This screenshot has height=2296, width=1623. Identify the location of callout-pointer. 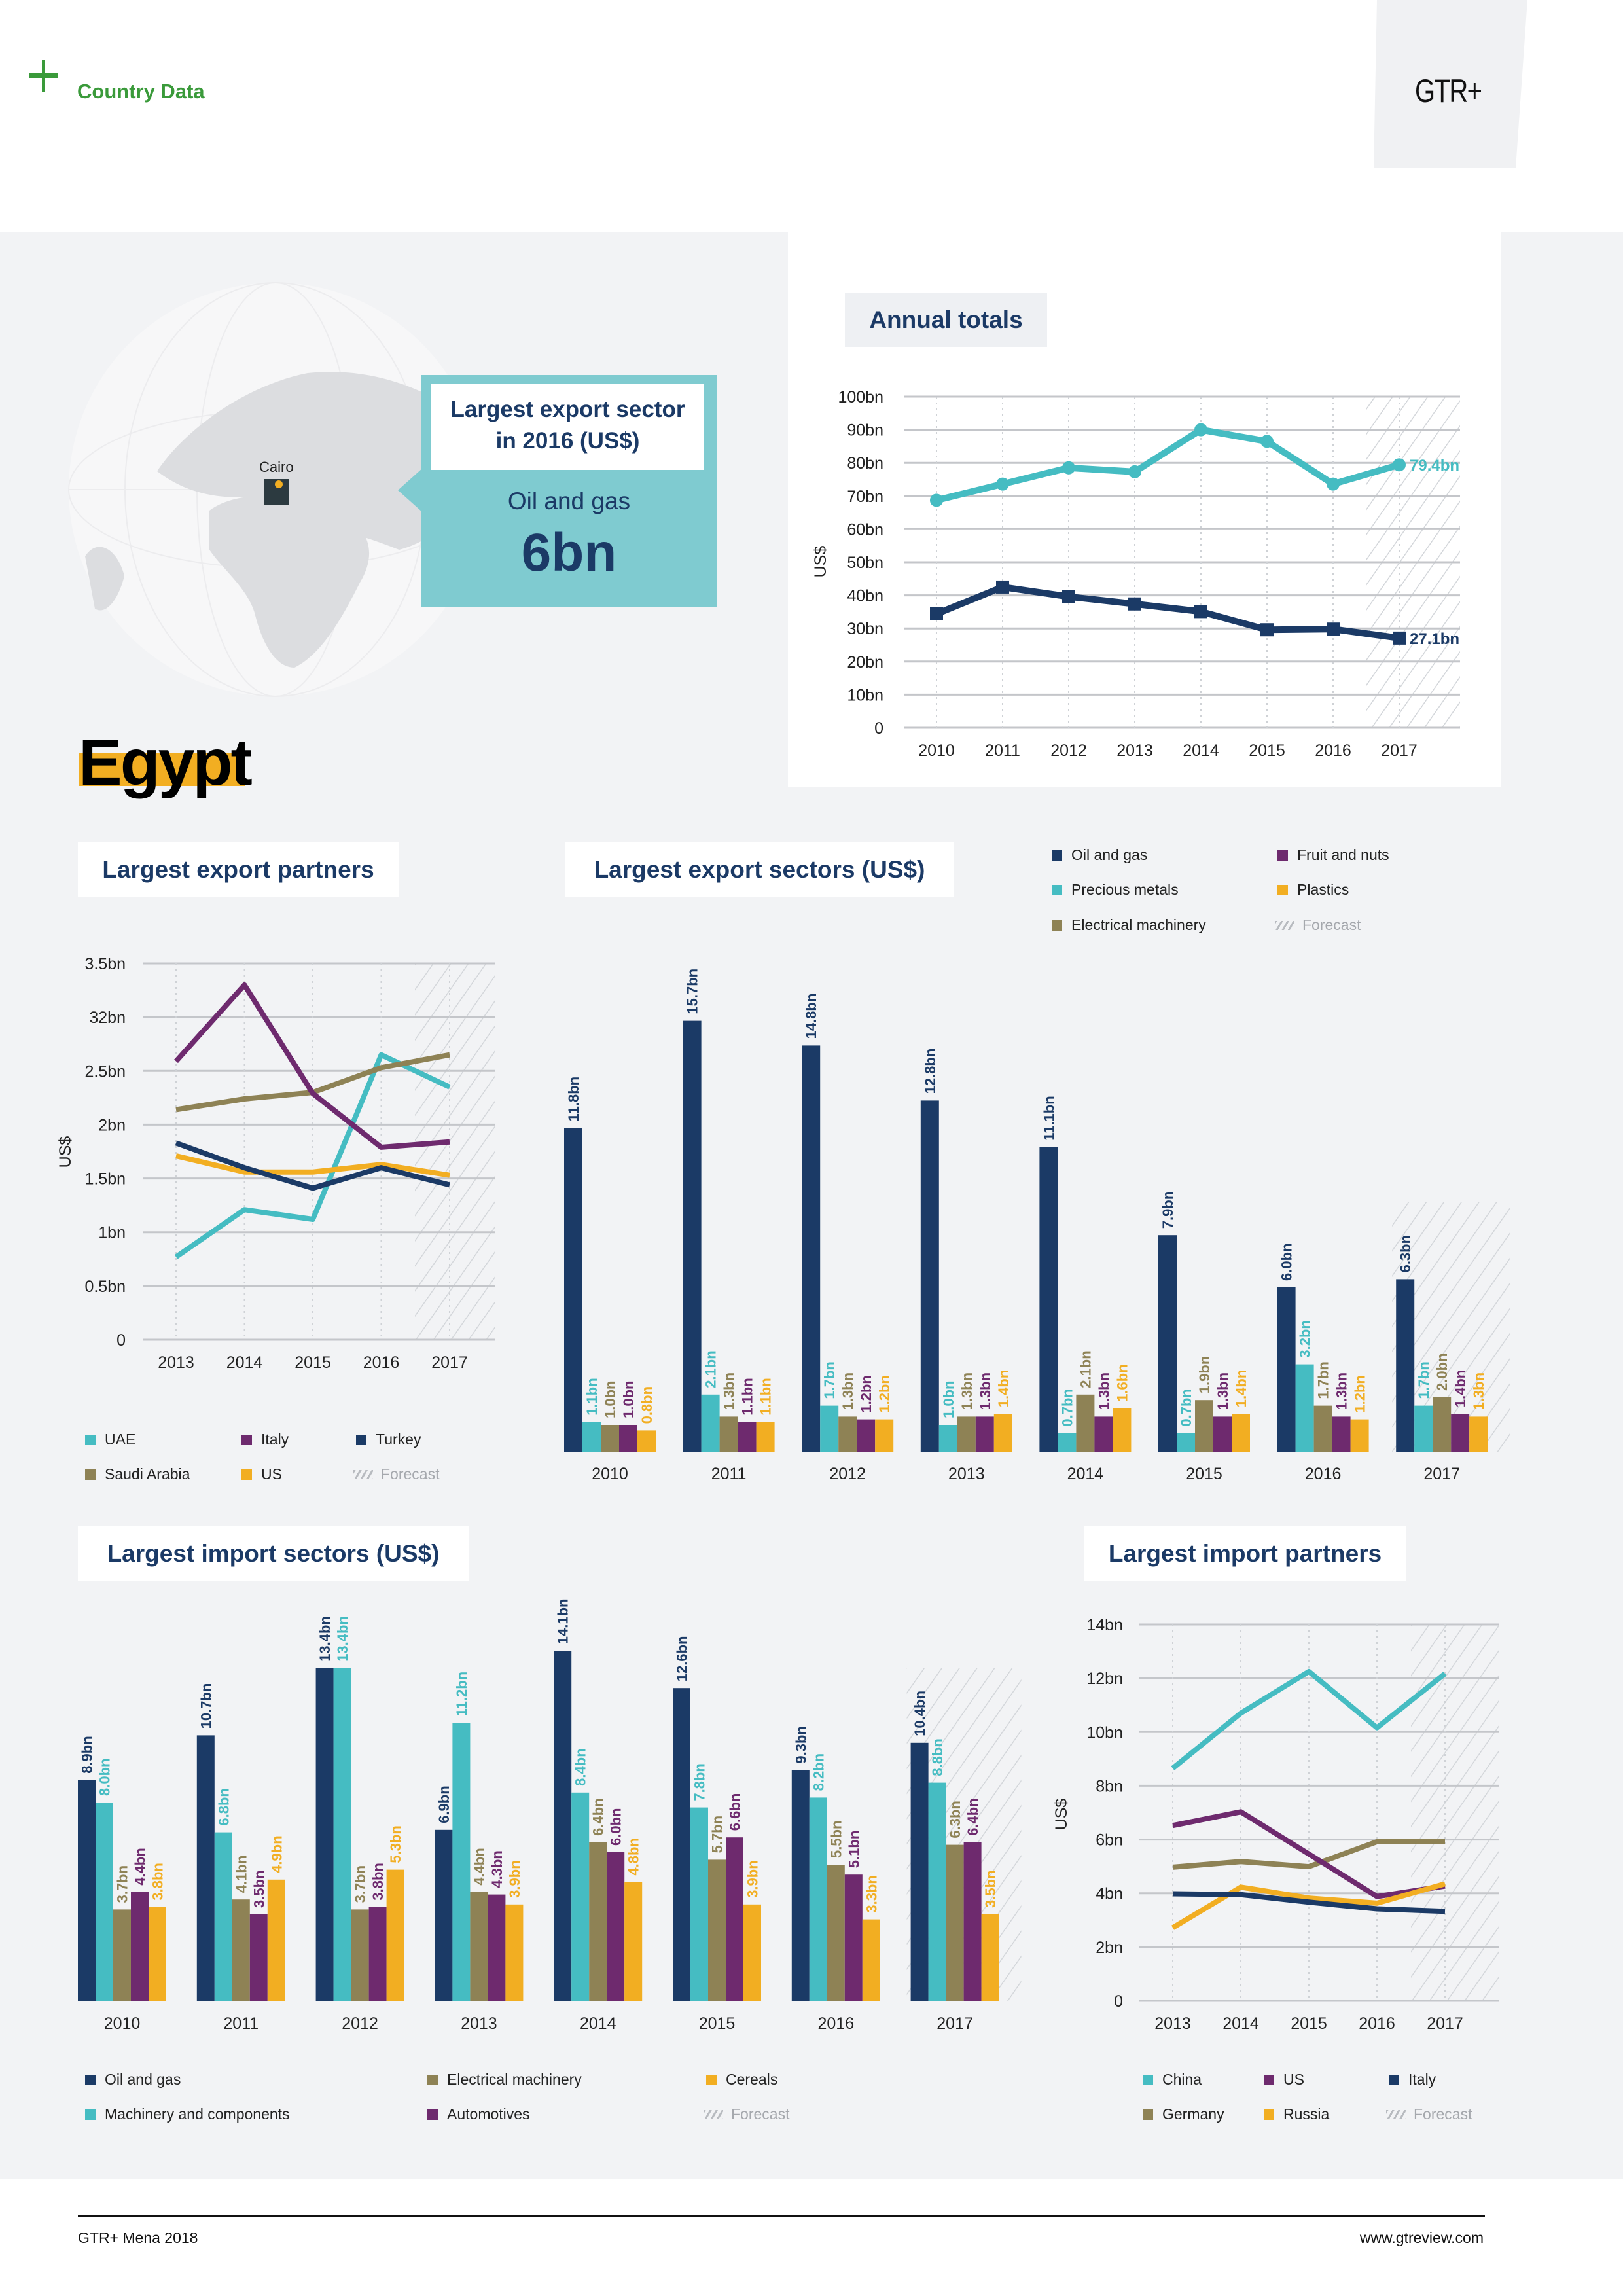
(411, 490).